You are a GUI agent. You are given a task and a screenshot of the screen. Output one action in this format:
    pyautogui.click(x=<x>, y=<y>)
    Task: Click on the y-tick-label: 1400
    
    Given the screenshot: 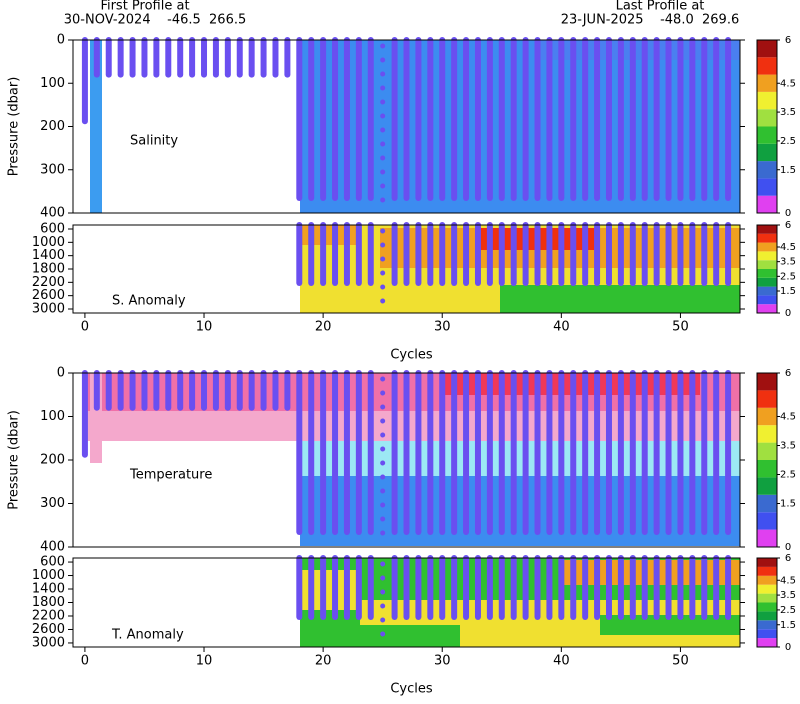 What is the action you would take?
    pyautogui.click(x=48, y=589)
    